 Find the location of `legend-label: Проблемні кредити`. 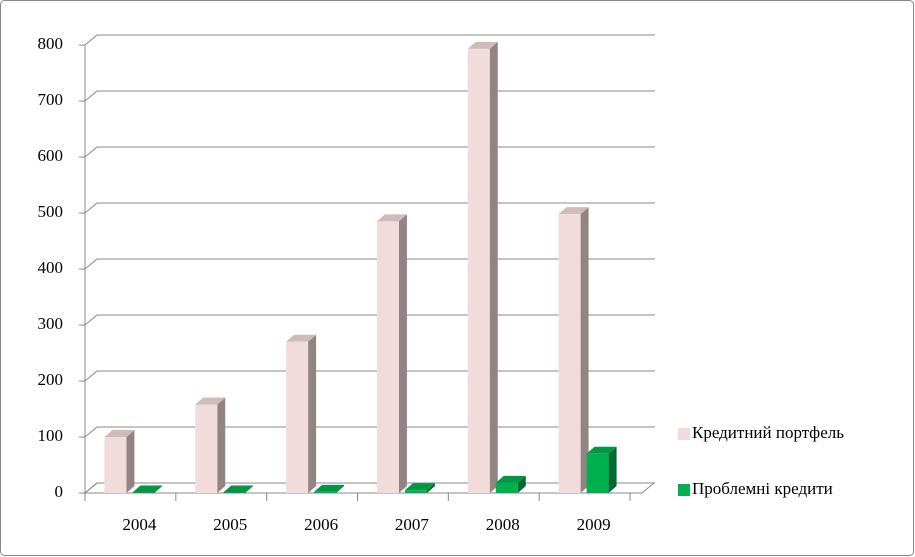

legend-label: Проблемні кредити is located at coordinates (762, 488).